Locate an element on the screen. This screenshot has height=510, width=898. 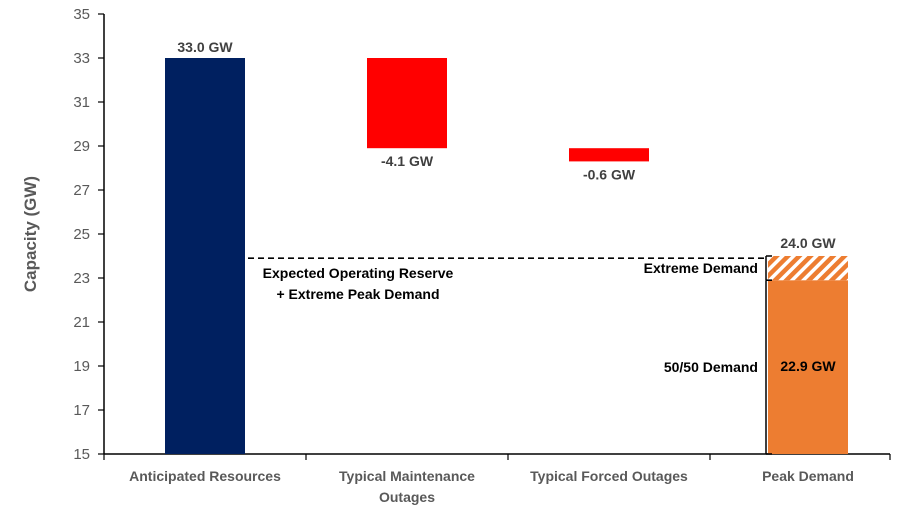
y-tick-label: 21 is located at coordinates (81, 322).